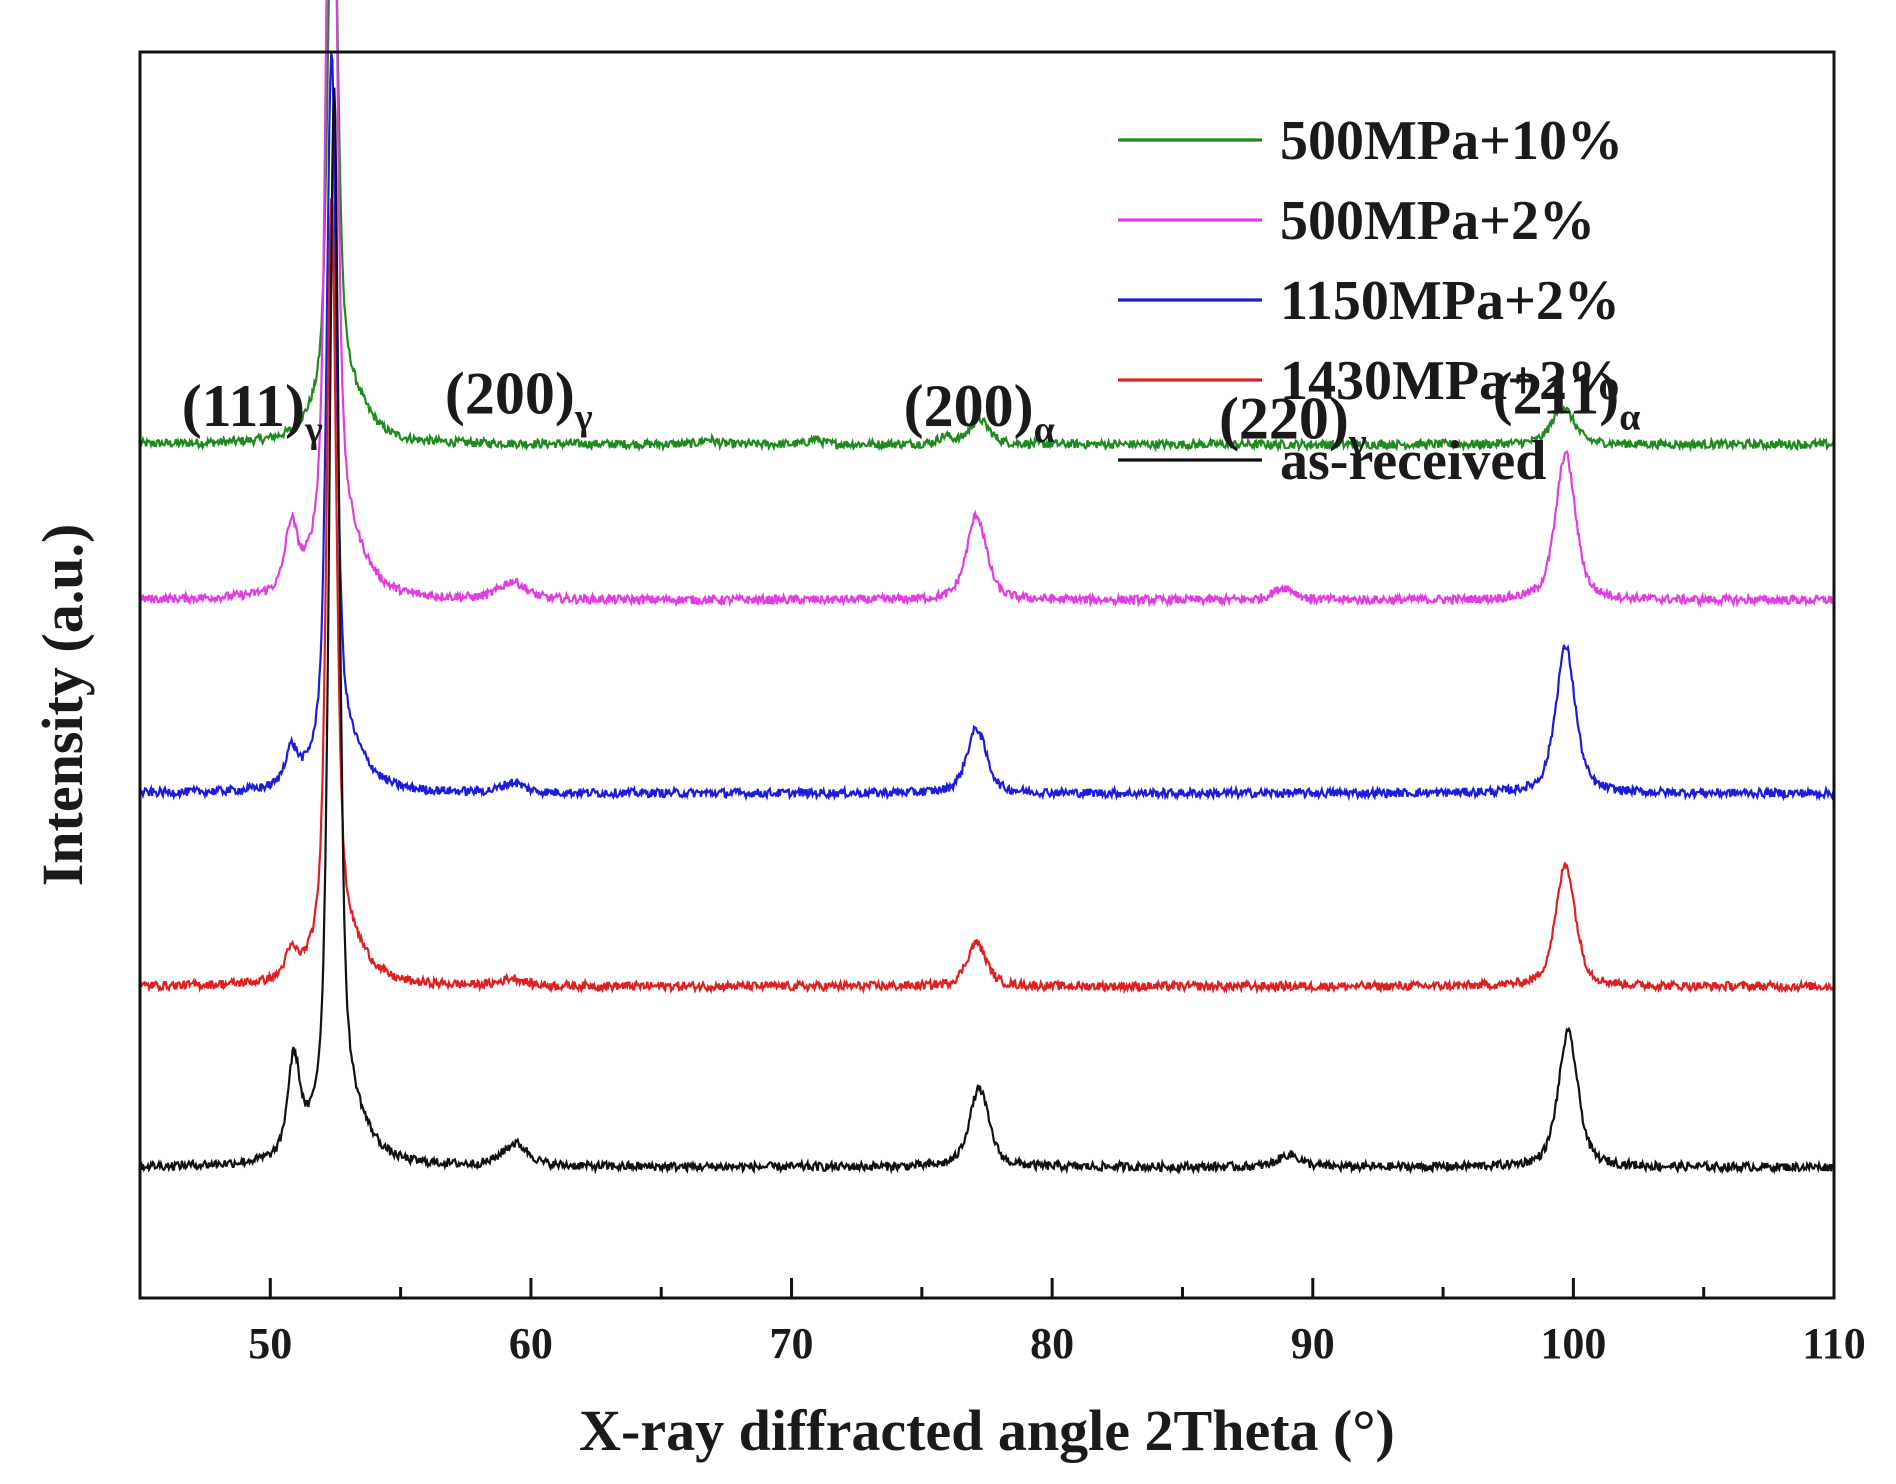 Image resolution: width=1896 pixels, height=1484 pixels. What do you see at coordinates (1413, 461) in the screenshot?
I see `legend-label: as-received` at bounding box center [1413, 461].